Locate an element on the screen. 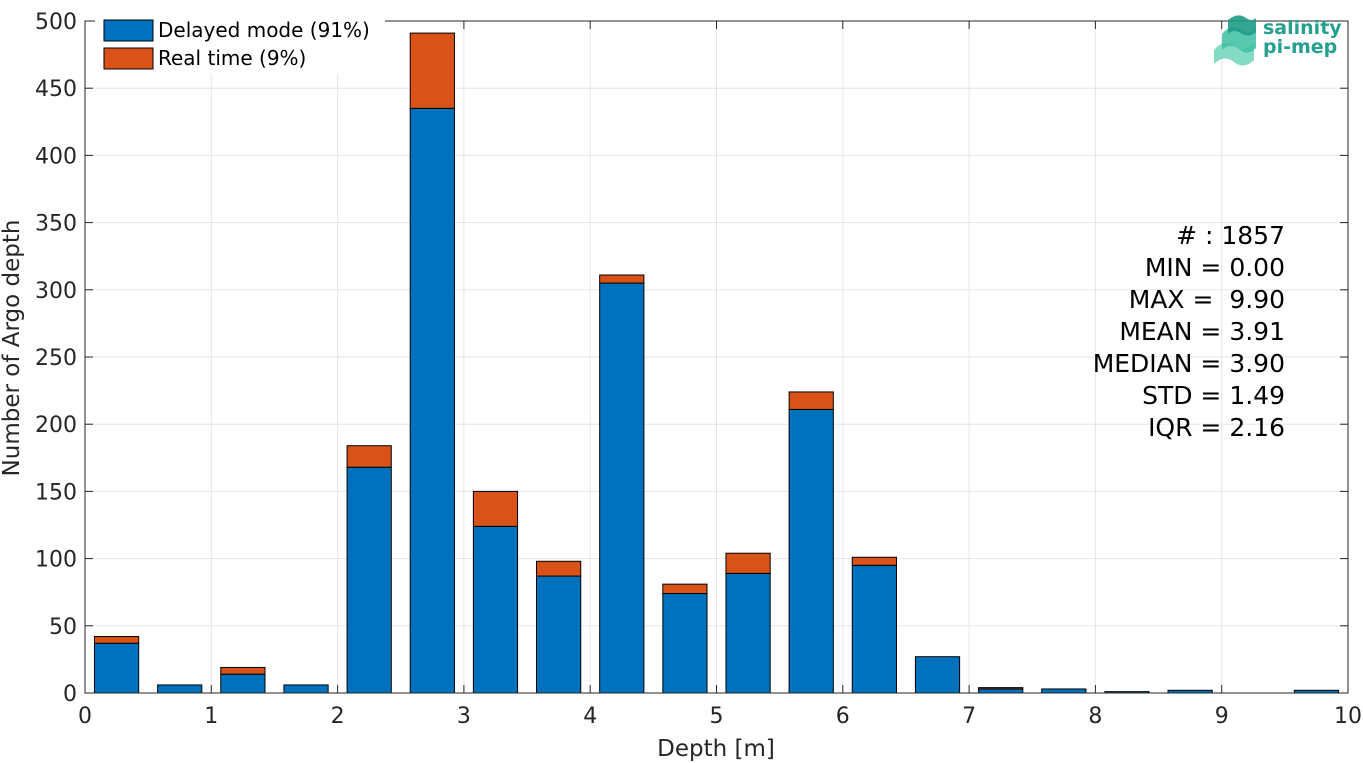 The height and width of the screenshot is (763, 1363). y-tick-label: 100 is located at coordinates (56, 560).